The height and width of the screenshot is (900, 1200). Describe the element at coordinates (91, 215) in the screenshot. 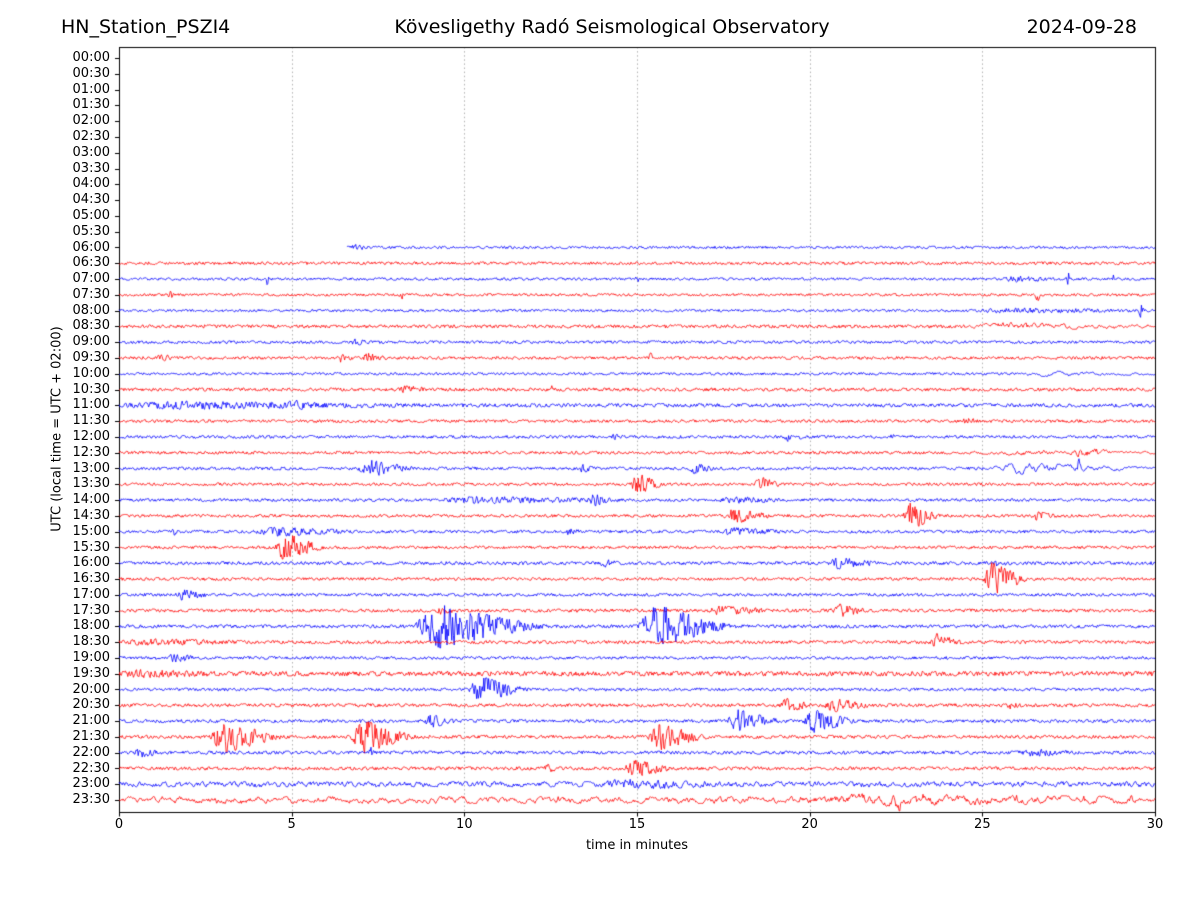

I see `y-tick-label: 05:00` at that location.